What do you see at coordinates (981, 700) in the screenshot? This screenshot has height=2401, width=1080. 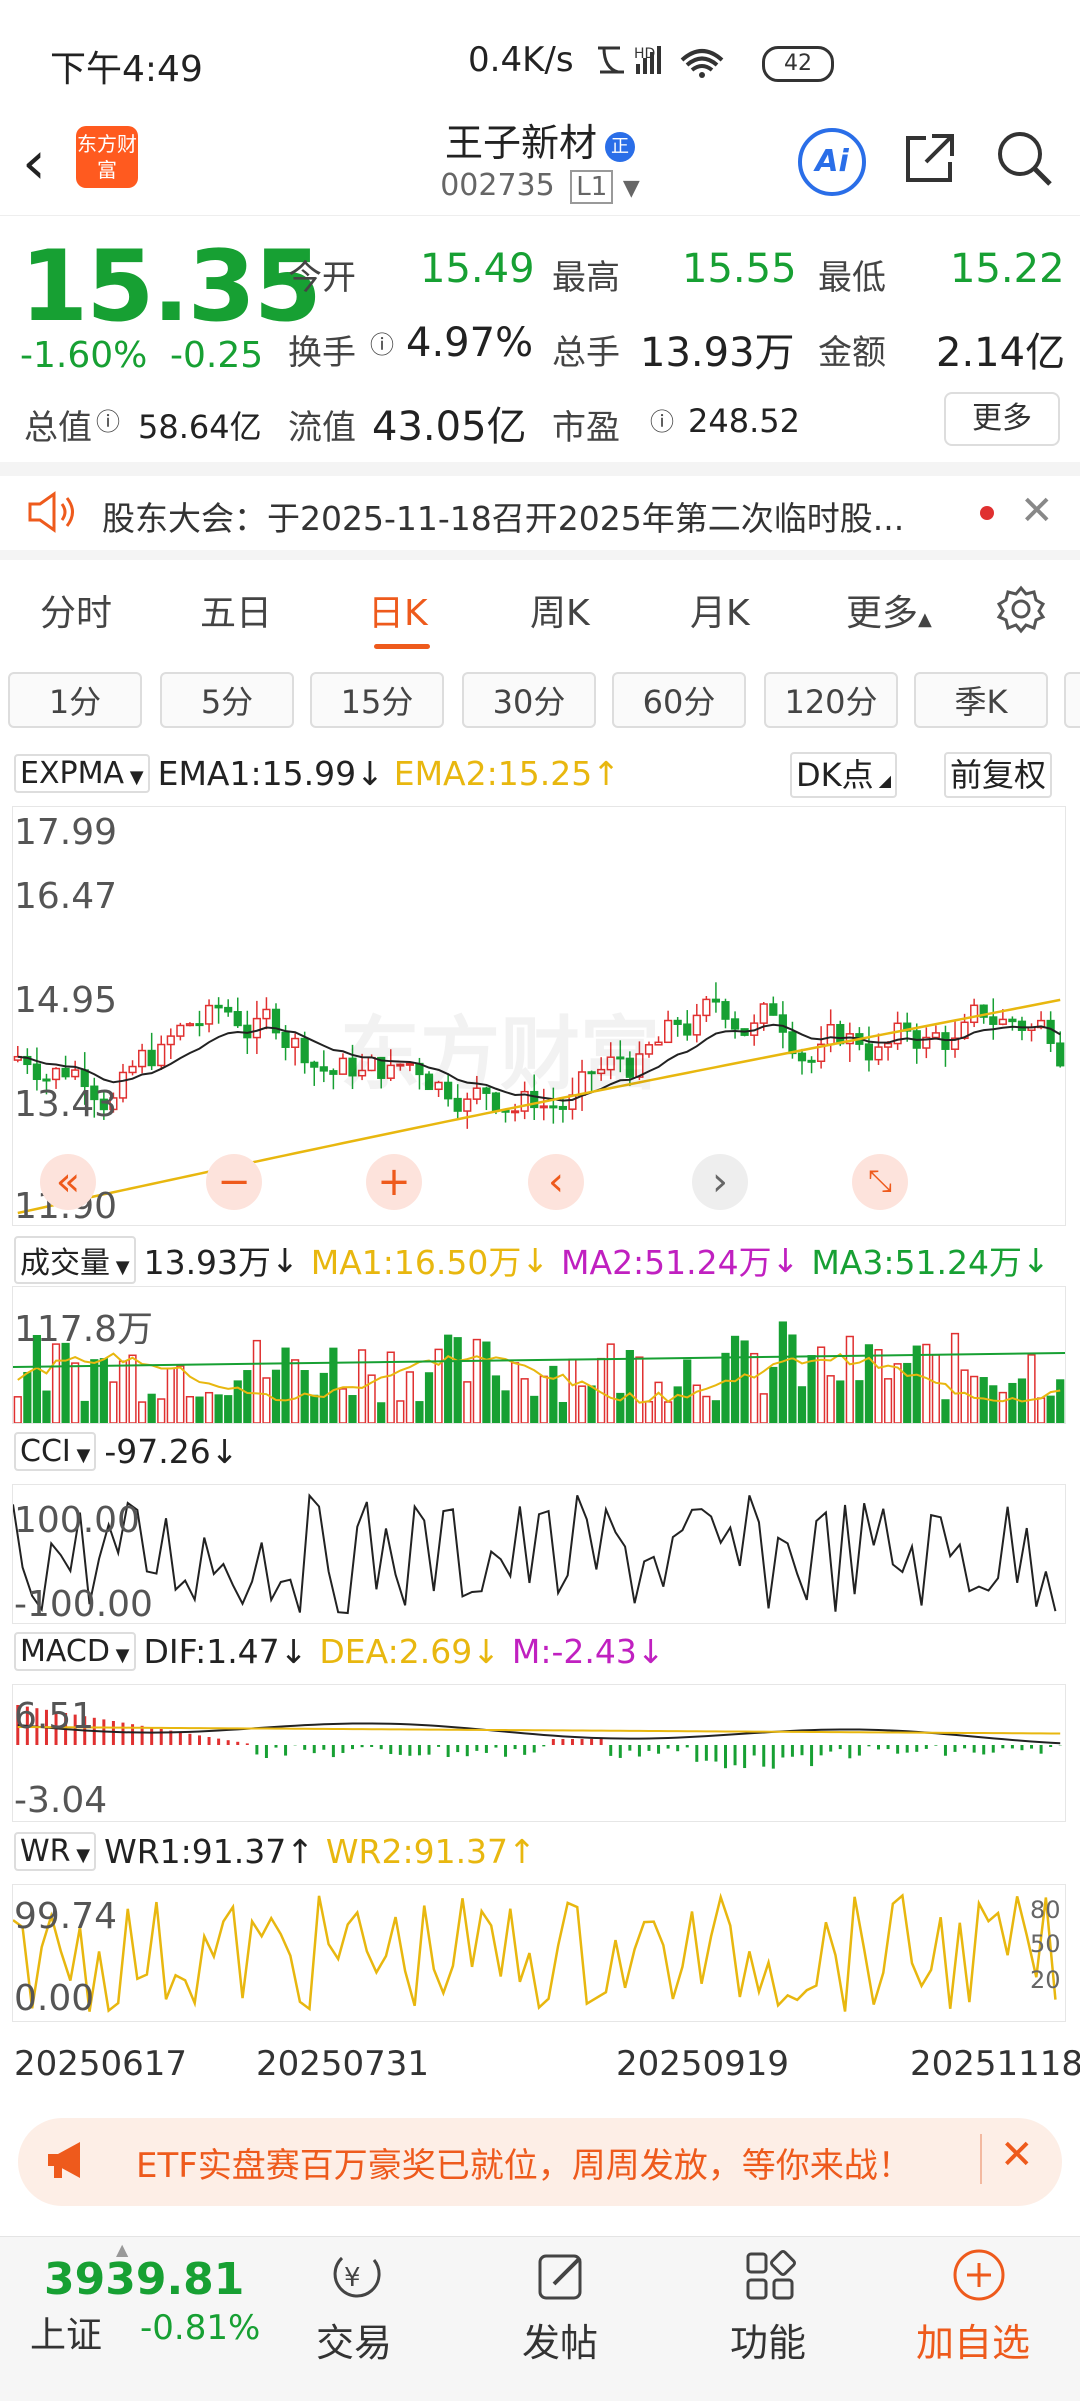 I see `period-quarter-k: 季K` at bounding box center [981, 700].